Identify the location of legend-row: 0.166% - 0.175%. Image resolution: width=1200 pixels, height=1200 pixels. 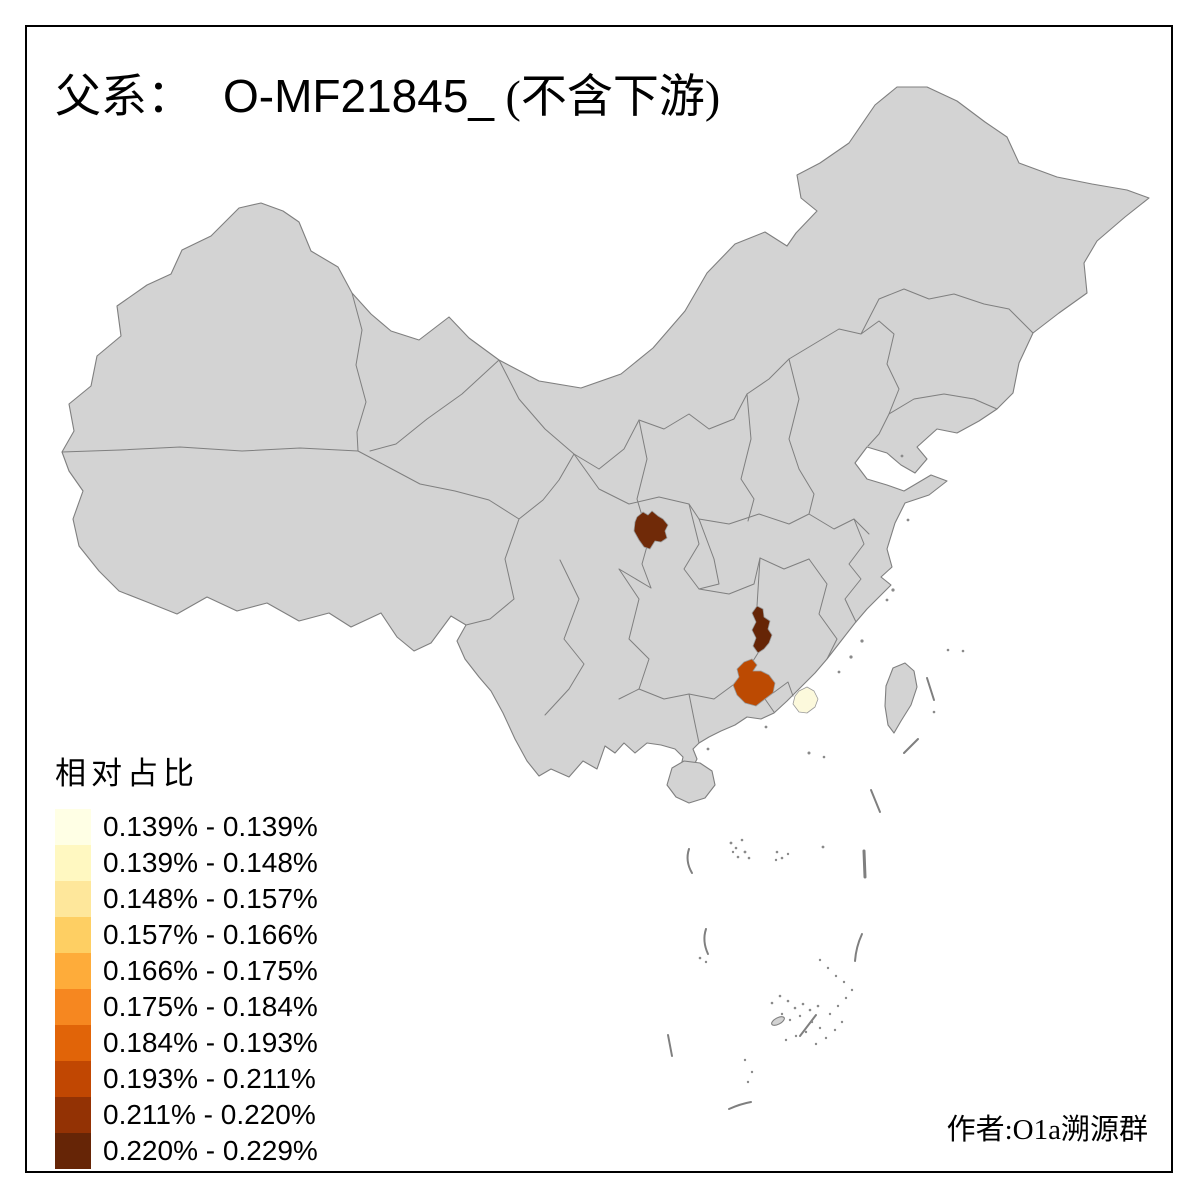
(186, 971).